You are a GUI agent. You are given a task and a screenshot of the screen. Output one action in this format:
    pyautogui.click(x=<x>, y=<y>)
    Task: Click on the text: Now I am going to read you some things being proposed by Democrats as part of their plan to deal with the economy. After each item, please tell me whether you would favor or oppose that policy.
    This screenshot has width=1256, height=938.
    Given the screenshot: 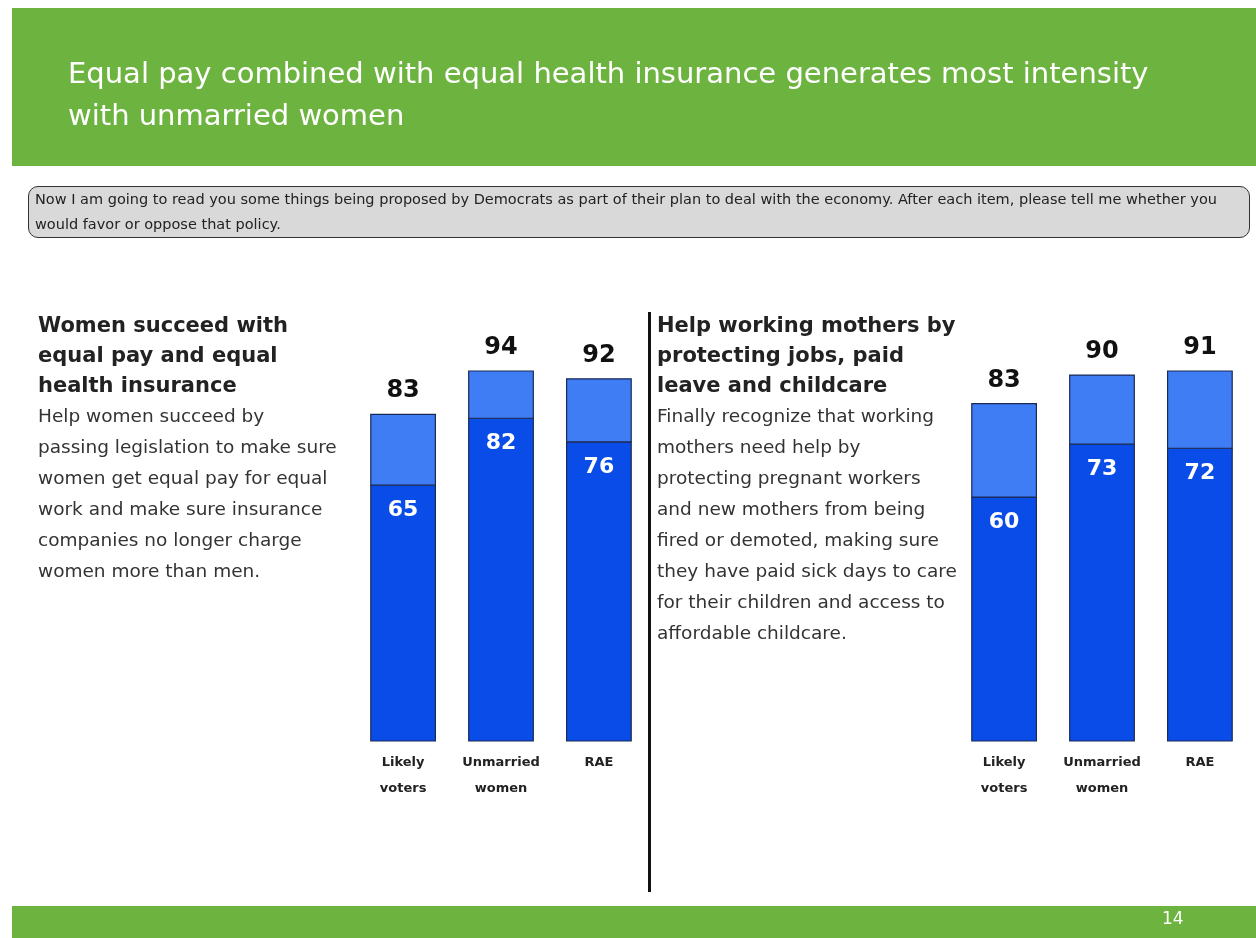 What is the action you would take?
    pyautogui.click(x=639, y=212)
    